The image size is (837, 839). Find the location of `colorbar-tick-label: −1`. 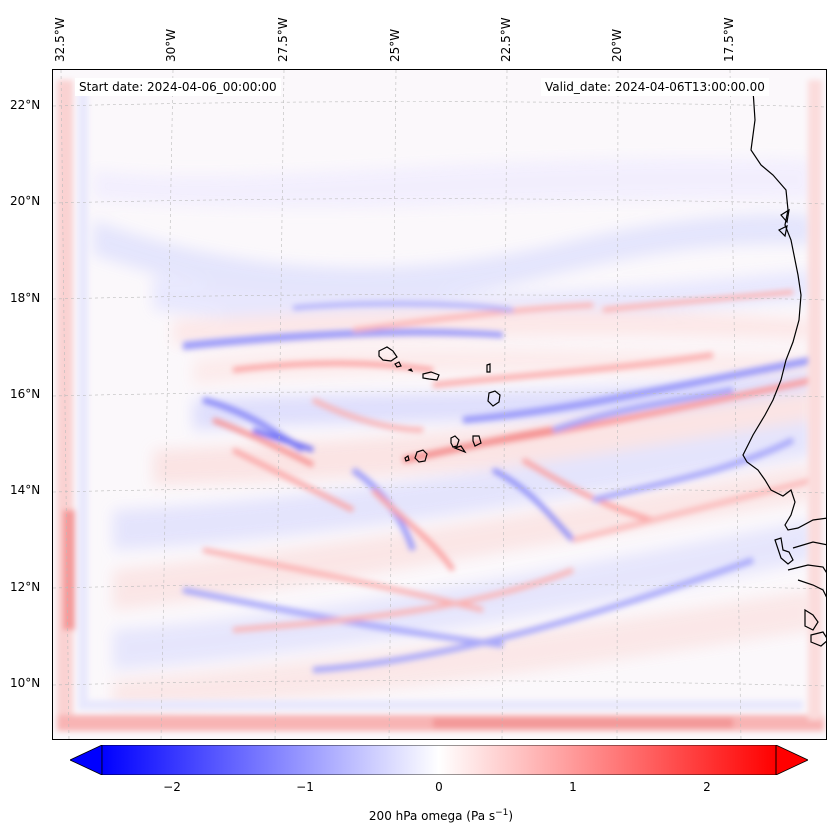

colorbar-tick-label: −1 is located at coordinates (305, 787).